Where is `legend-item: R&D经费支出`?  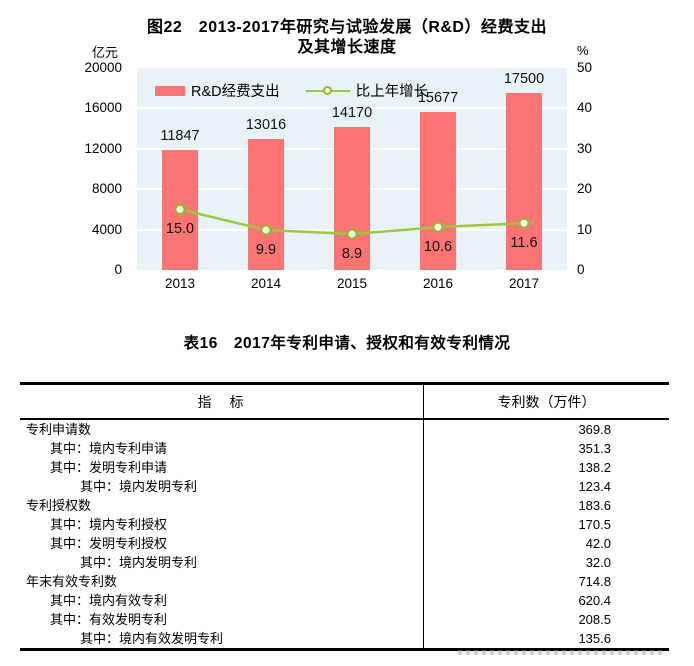
legend-item: R&D经费支出 is located at coordinates (217, 90).